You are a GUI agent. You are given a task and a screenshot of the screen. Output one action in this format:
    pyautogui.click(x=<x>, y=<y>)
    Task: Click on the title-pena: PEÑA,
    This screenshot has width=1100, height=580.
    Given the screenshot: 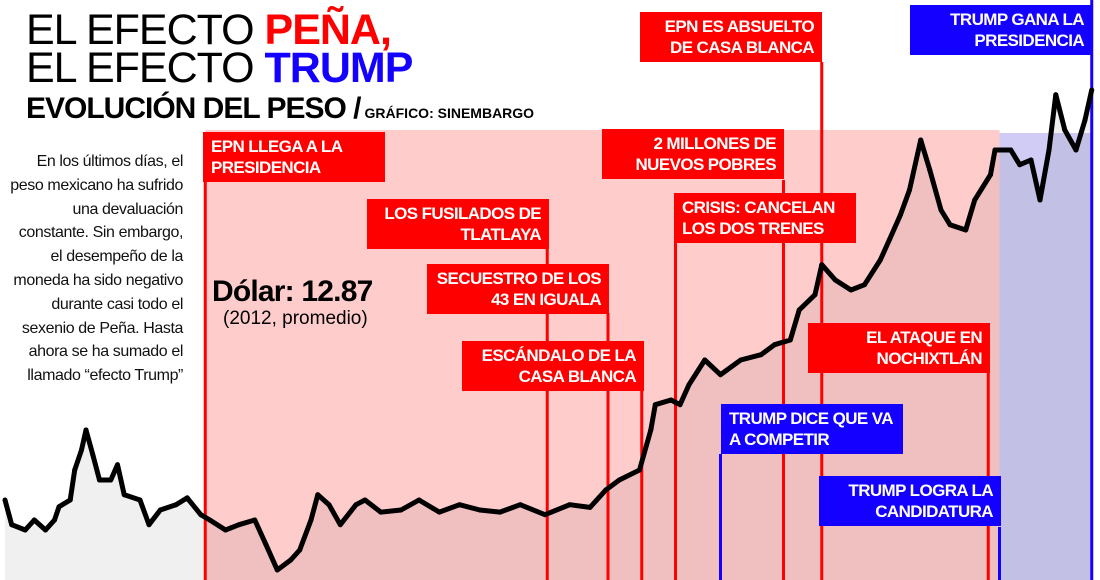 What is the action you would take?
    pyautogui.click(x=328, y=30)
    